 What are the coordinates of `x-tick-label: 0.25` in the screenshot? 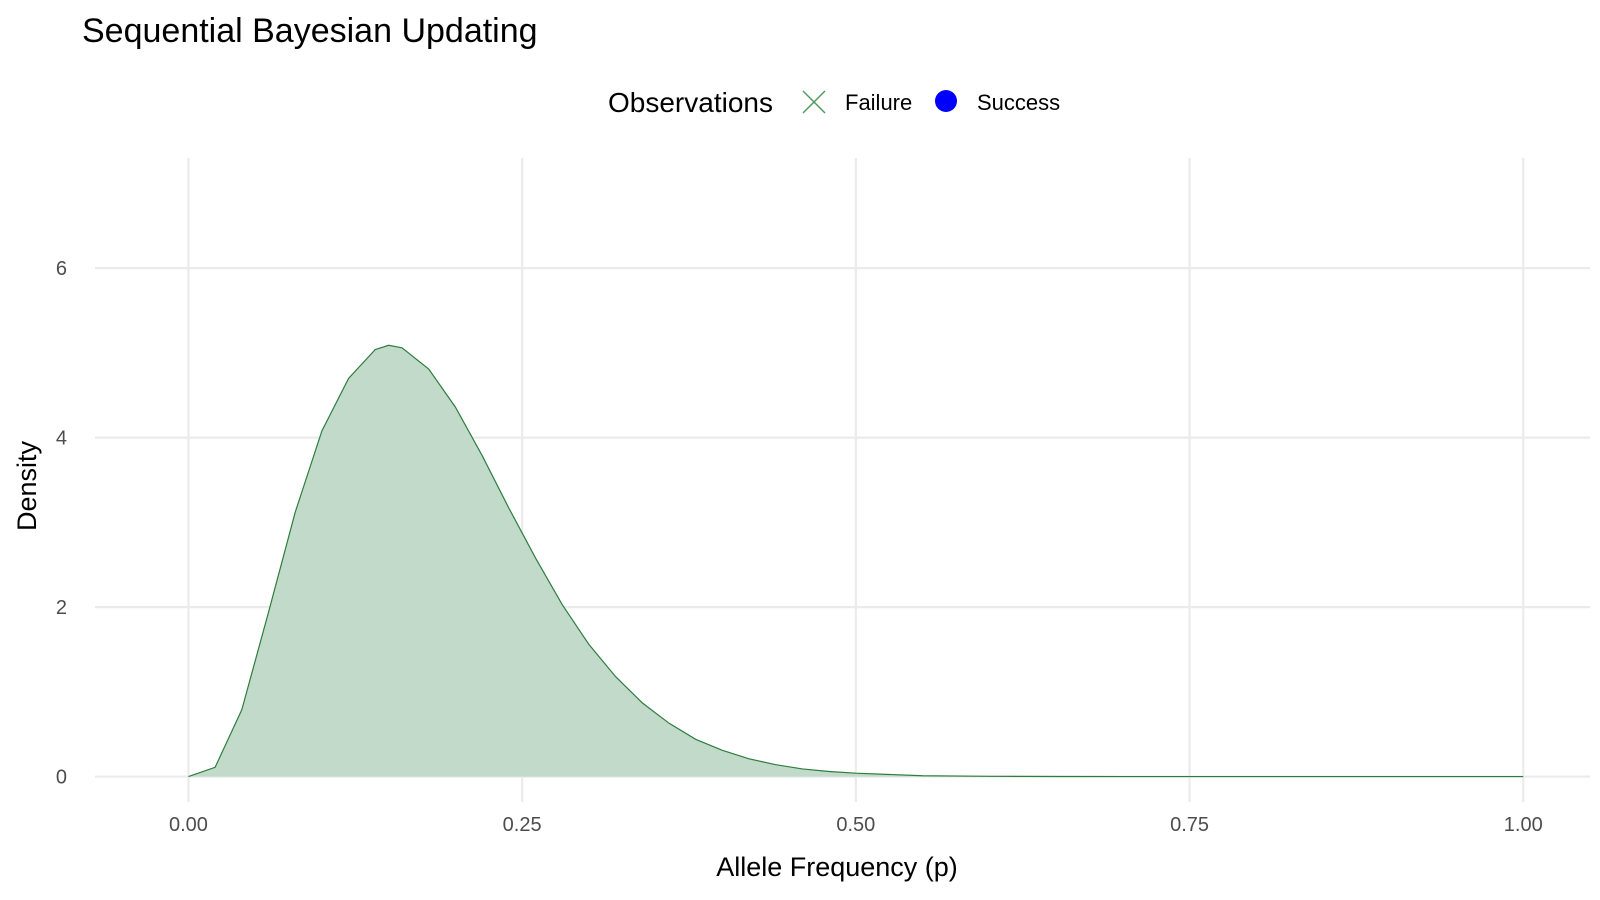 It's located at (522, 825).